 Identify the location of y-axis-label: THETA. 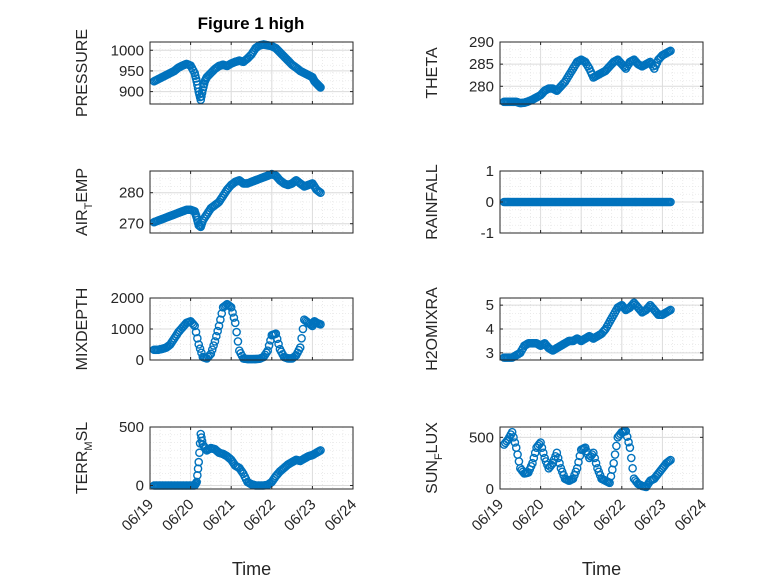
(432, 73).